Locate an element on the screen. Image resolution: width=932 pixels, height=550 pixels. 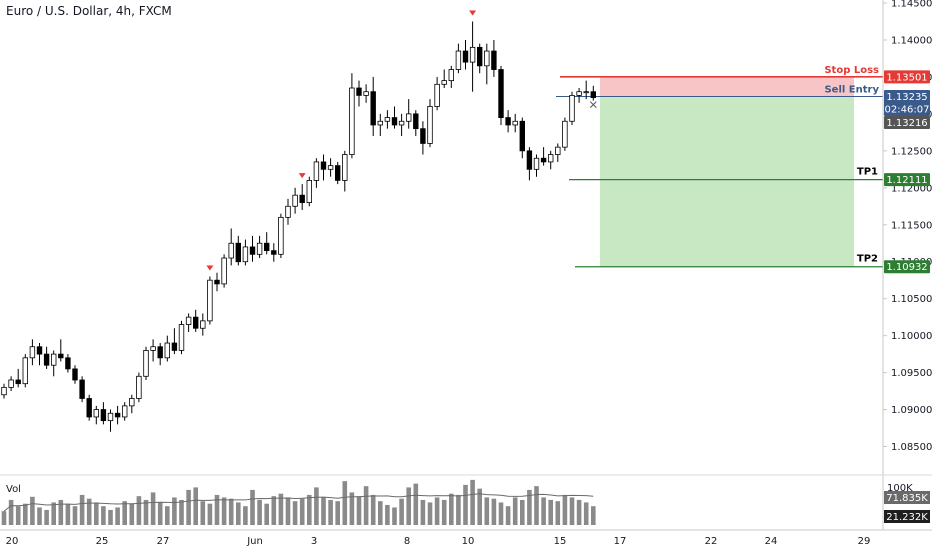
price-tick-label: 1.08500 is located at coordinates (911, 447).